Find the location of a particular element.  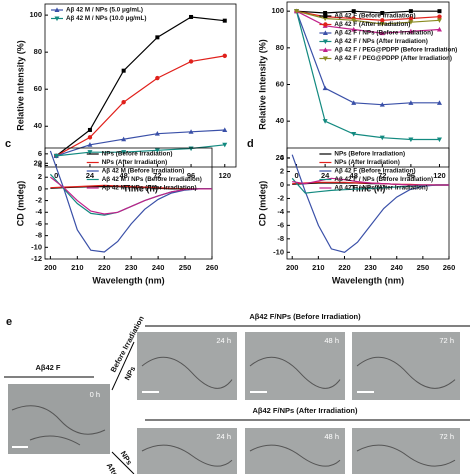

panel-label: e is located at coordinates (9, 322).